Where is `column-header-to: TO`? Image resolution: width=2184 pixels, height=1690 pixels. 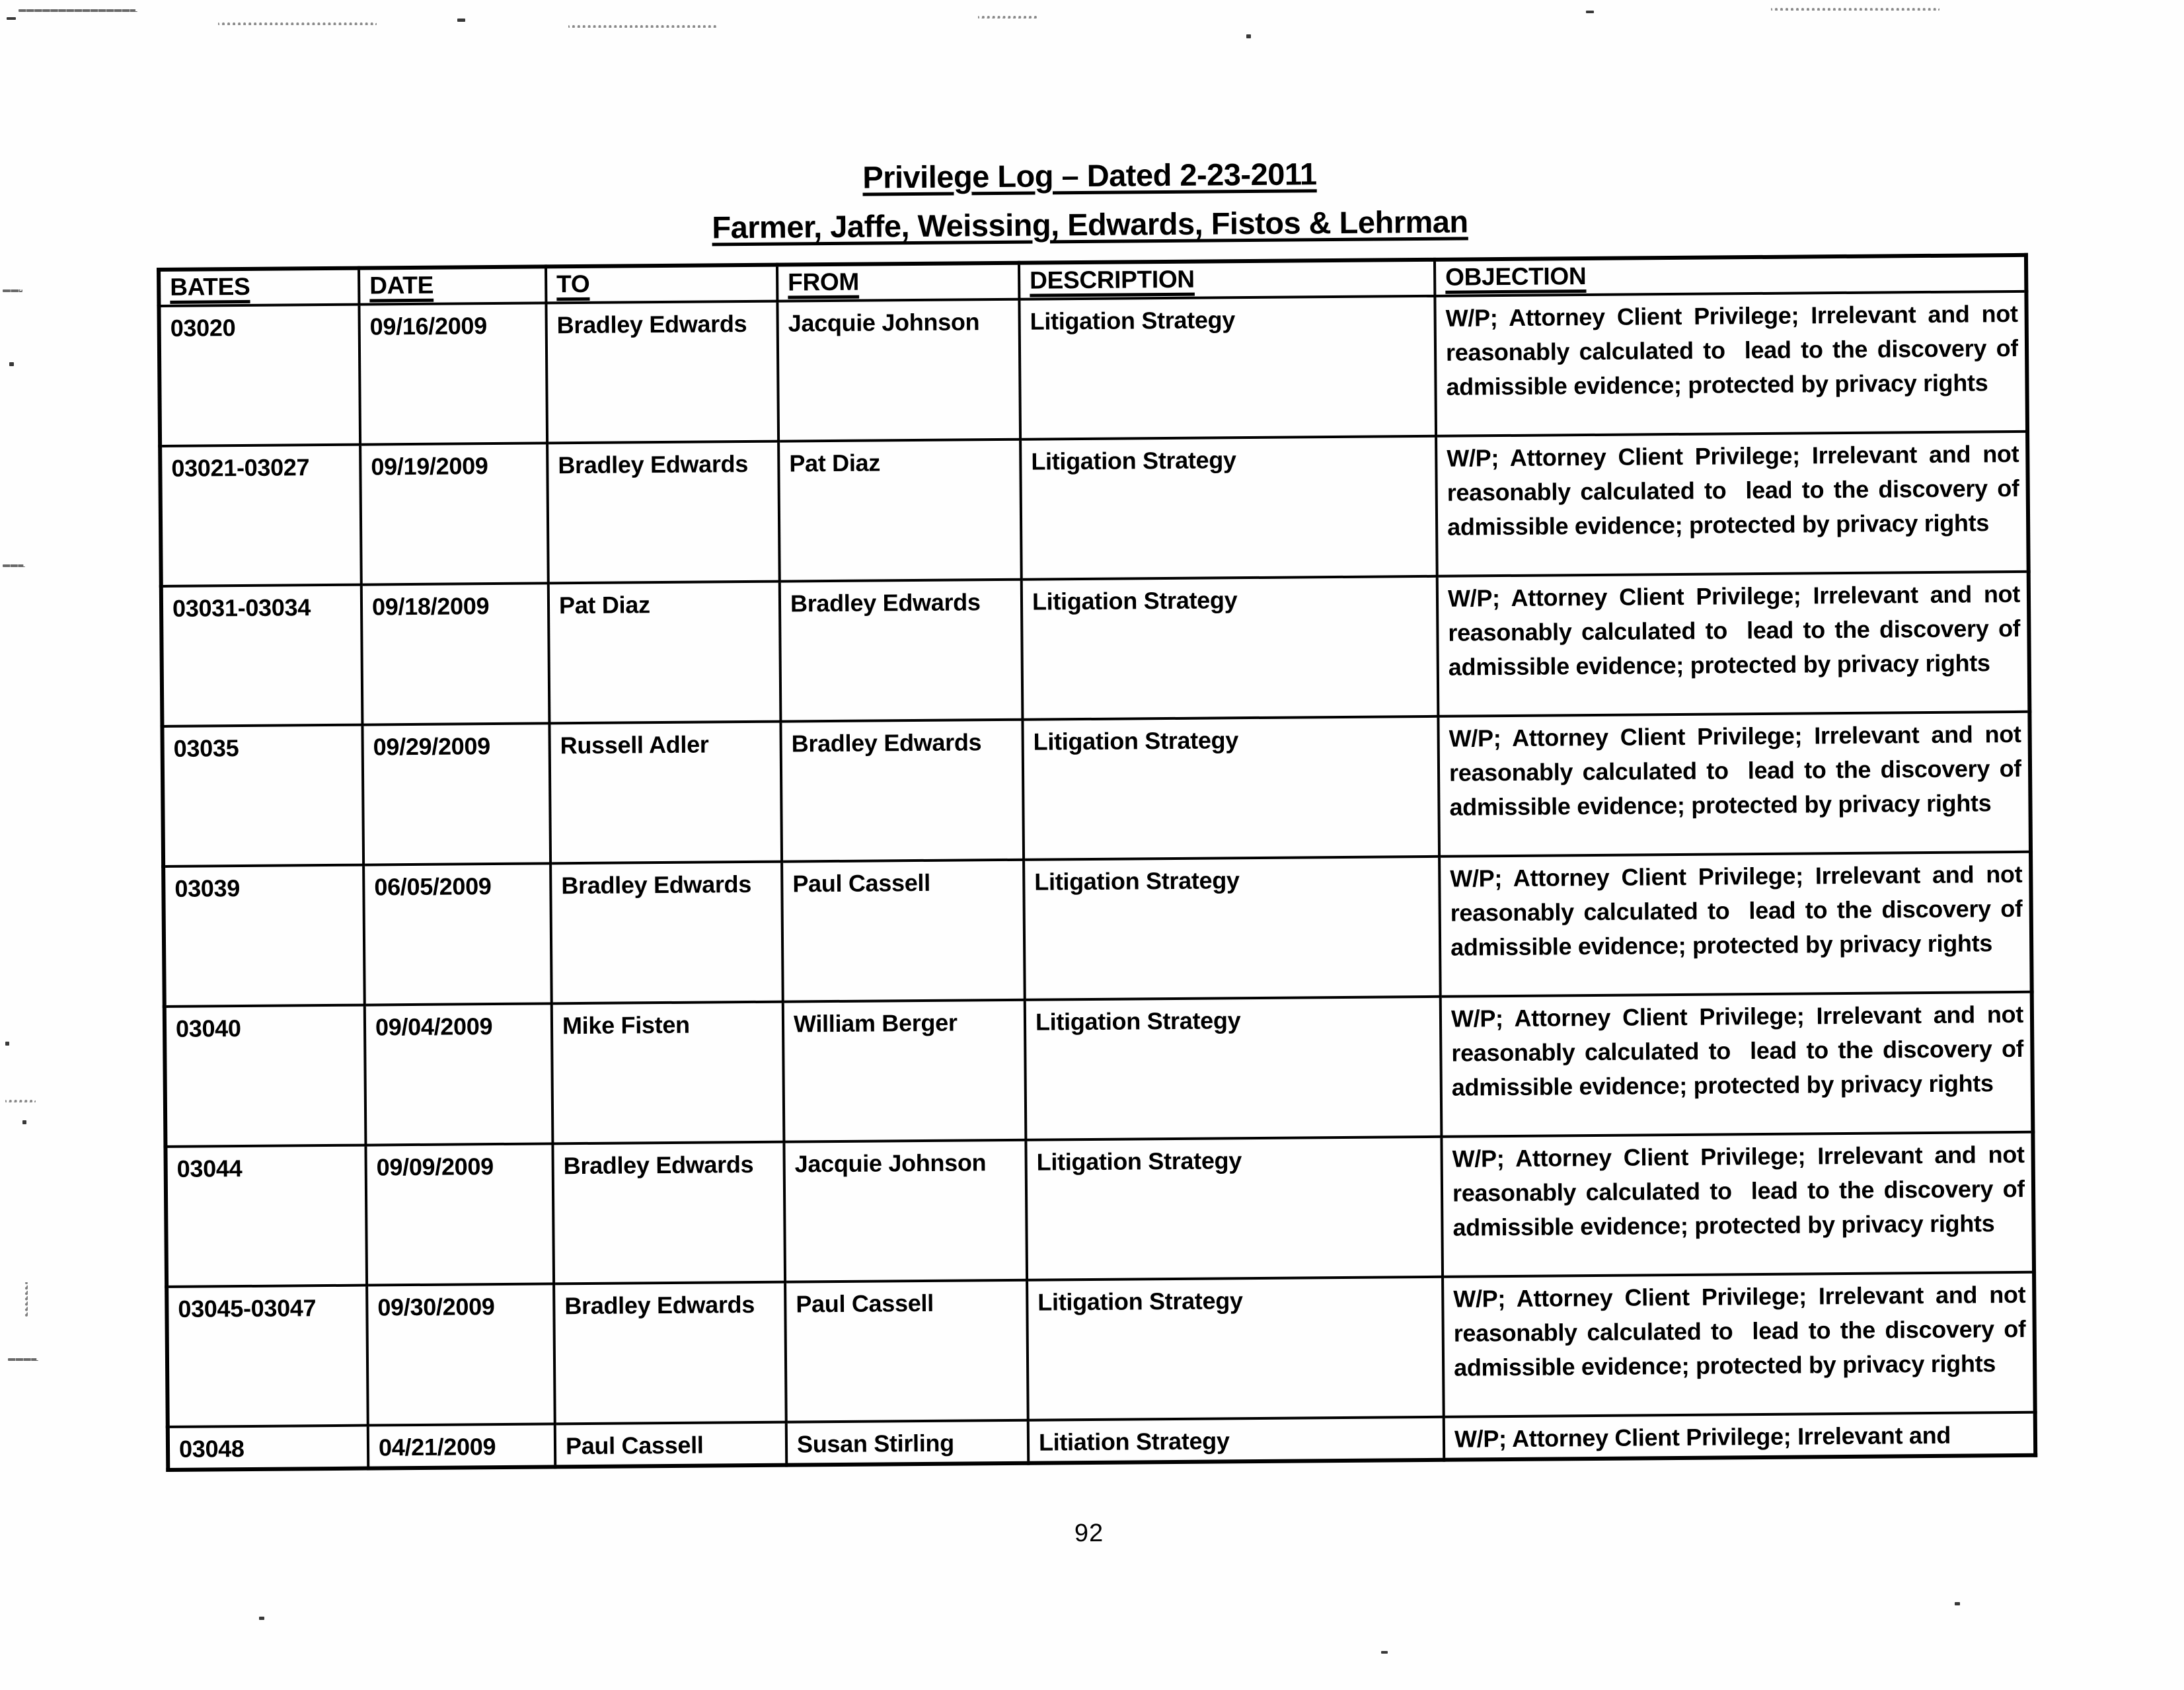 column-header-to: TO is located at coordinates (662, 283).